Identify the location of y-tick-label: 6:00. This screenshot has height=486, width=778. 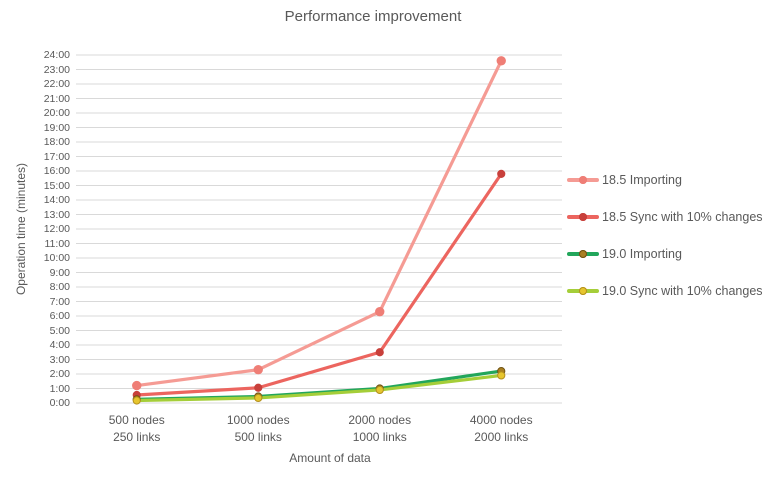
(59, 316).